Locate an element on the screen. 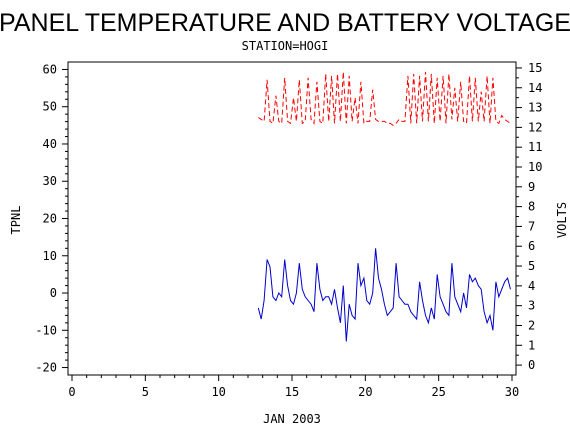 This screenshot has width=570, height=430. y-left-tick-label: 60 is located at coordinates (50, 69).